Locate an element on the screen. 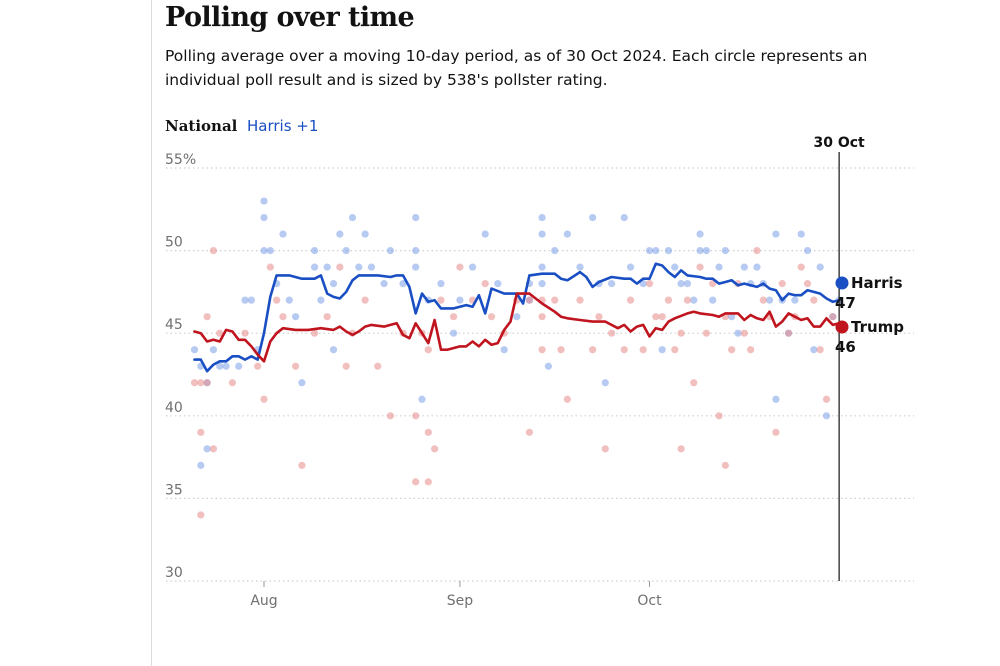  page-left-border is located at coordinates (151, 333).